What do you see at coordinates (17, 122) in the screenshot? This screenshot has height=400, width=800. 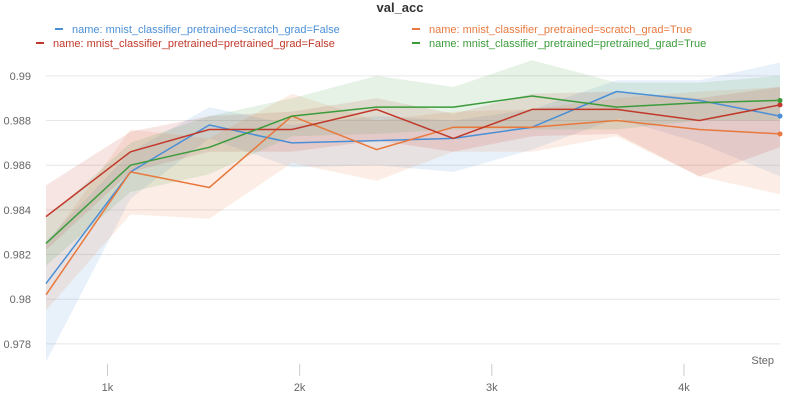 I see `y-tick-label: 0.988` at bounding box center [17, 122].